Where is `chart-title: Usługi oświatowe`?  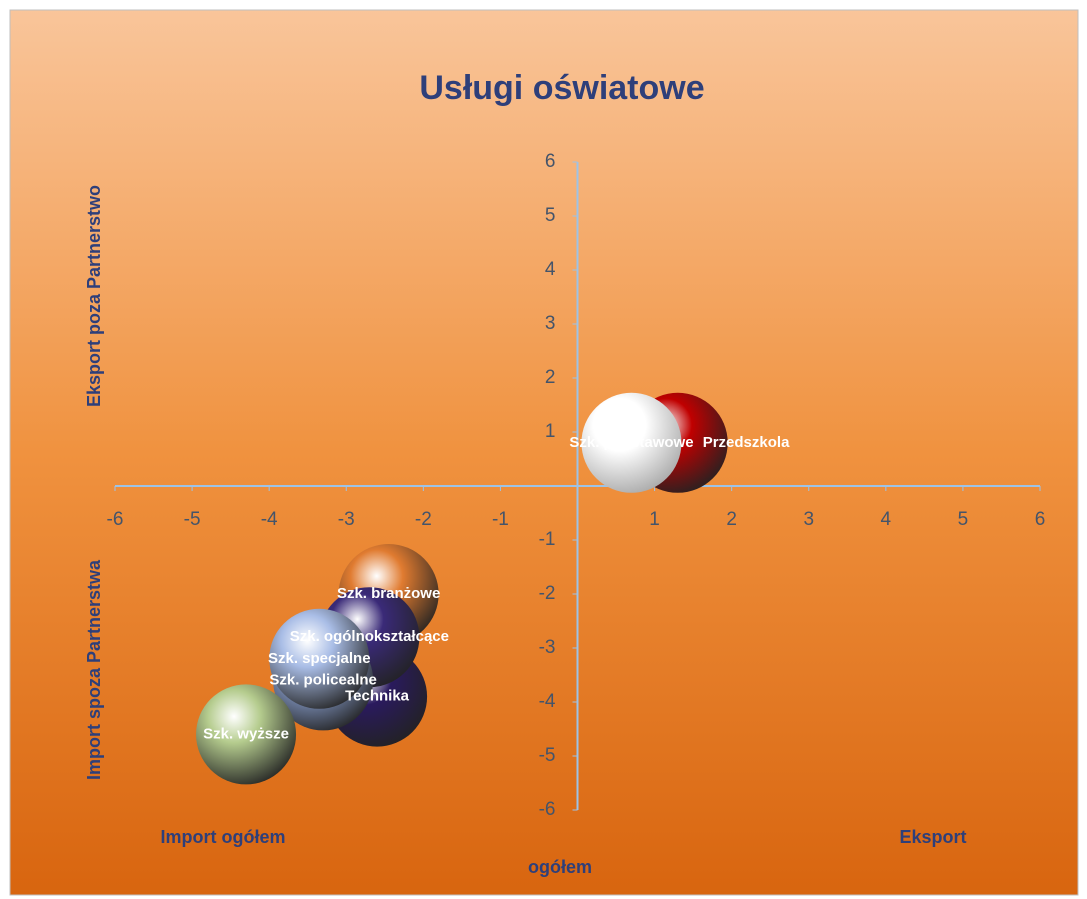
chart-title: Usługi oświatowe is located at coordinates (561, 88).